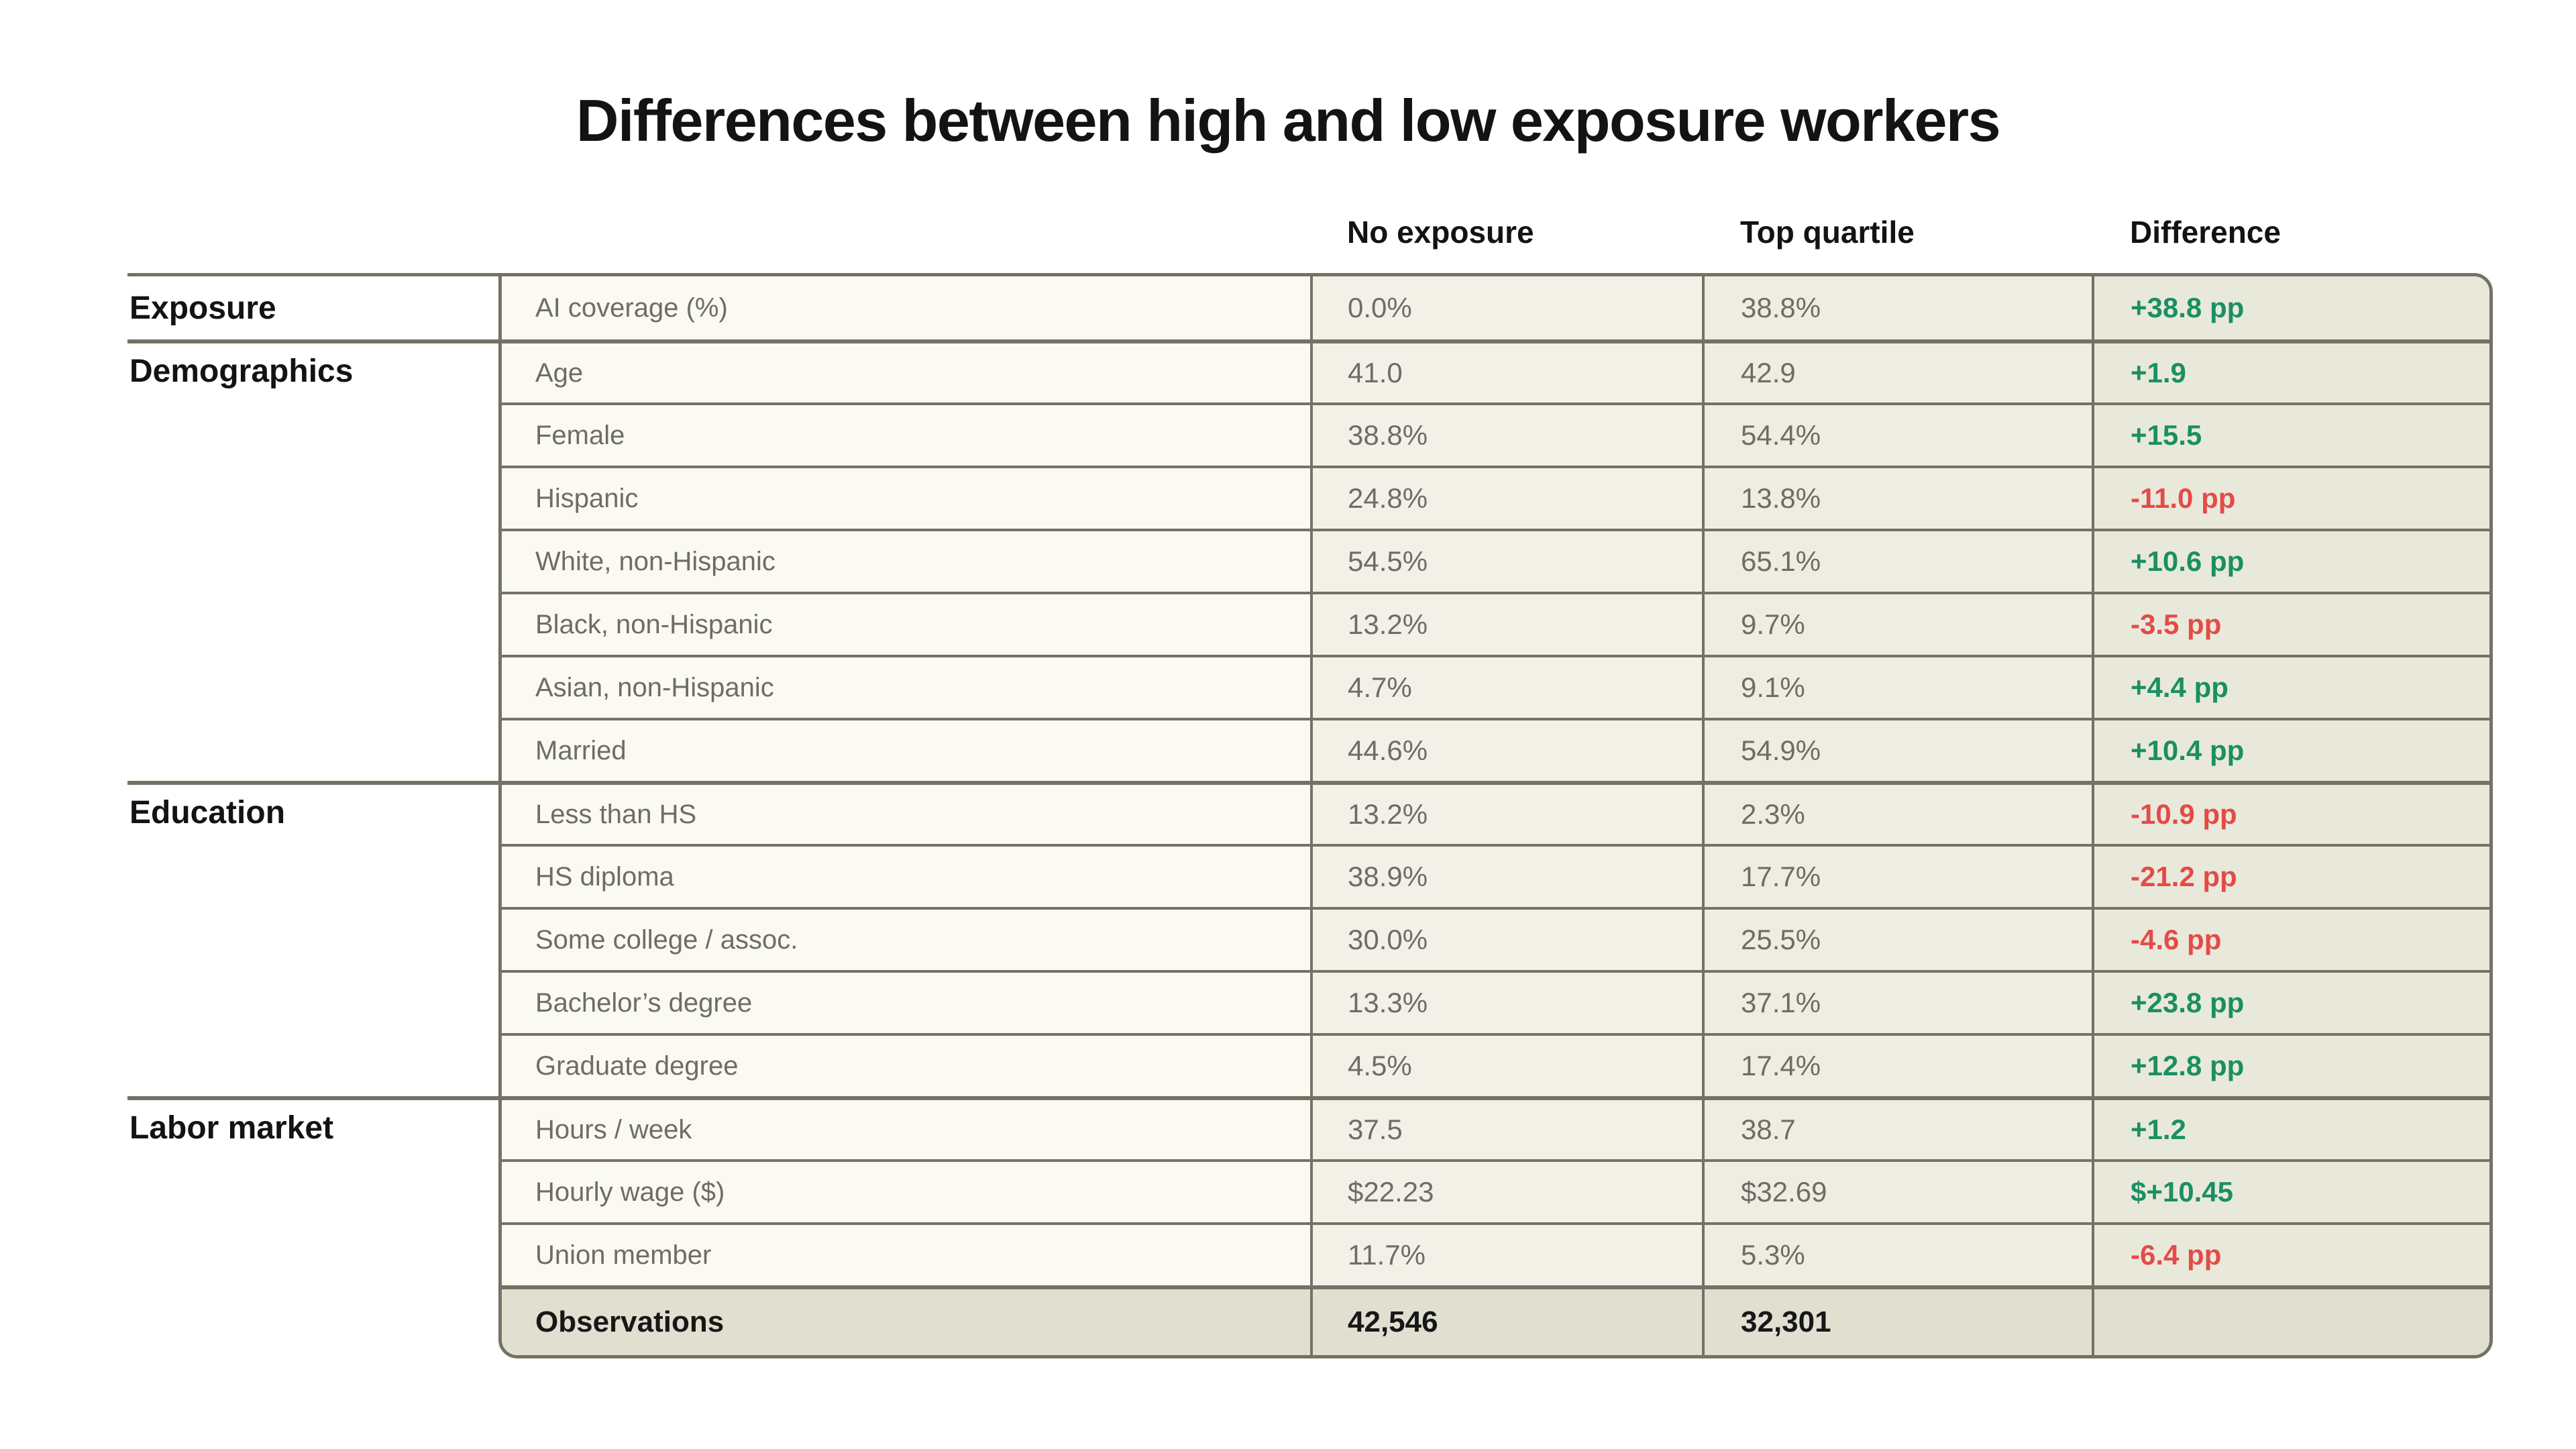  Describe the element at coordinates (906, 561) in the screenshot. I see `row-label: White, non-Hispanic` at that location.